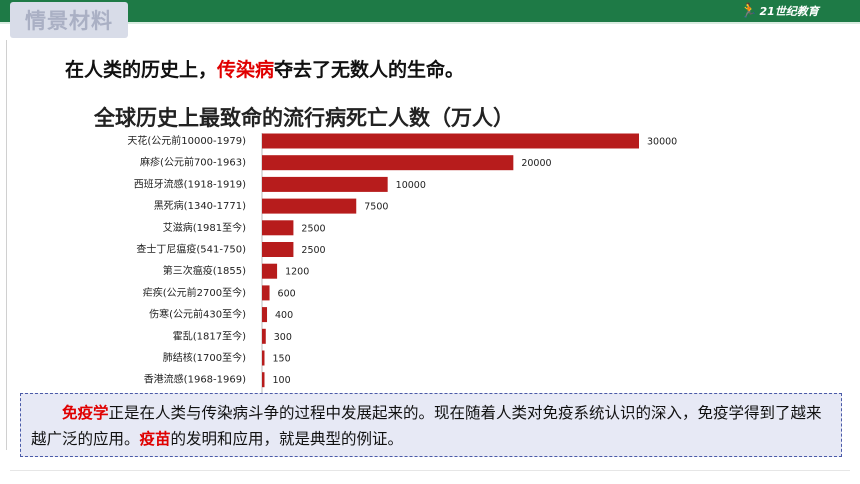  I want to click on runner-icon: 🏃, so click(749, 11).